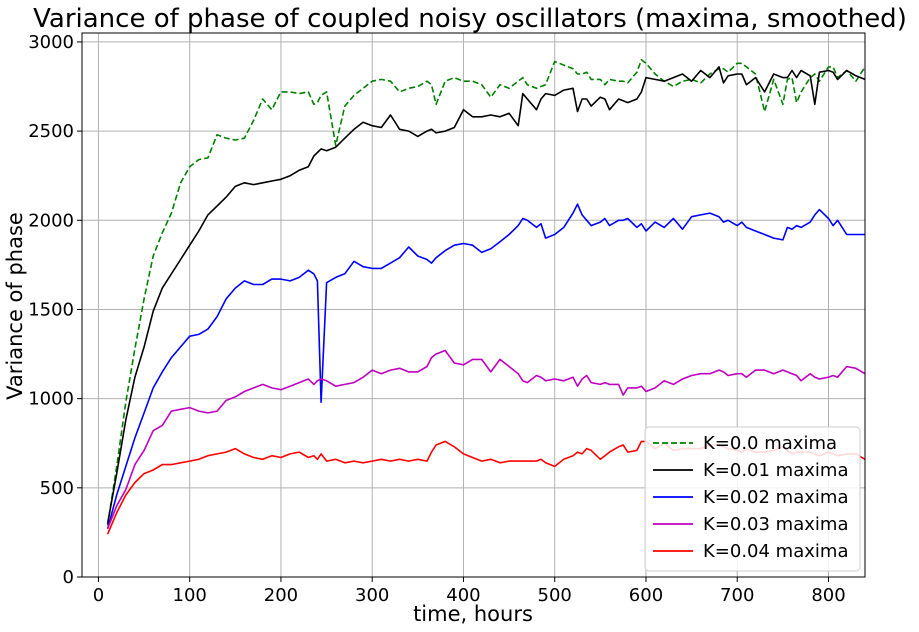 The width and height of the screenshot is (919, 632). Describe the element at coordinates (15, 306) in the screenshot. I see `y-axis-label: Variance of phase` at that location.